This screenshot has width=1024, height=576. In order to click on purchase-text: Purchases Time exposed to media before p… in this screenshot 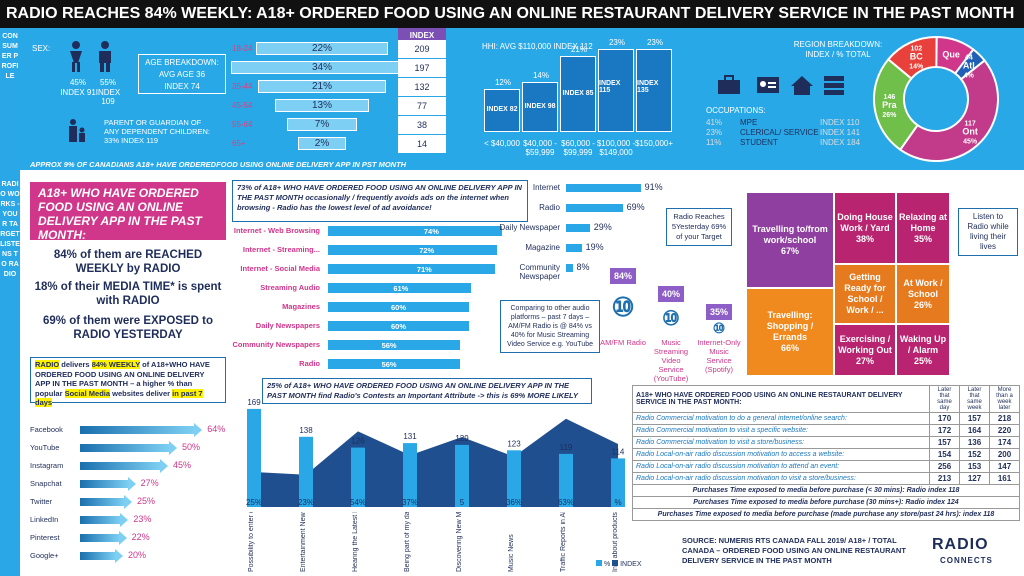, I will do `click(826, 502)`.